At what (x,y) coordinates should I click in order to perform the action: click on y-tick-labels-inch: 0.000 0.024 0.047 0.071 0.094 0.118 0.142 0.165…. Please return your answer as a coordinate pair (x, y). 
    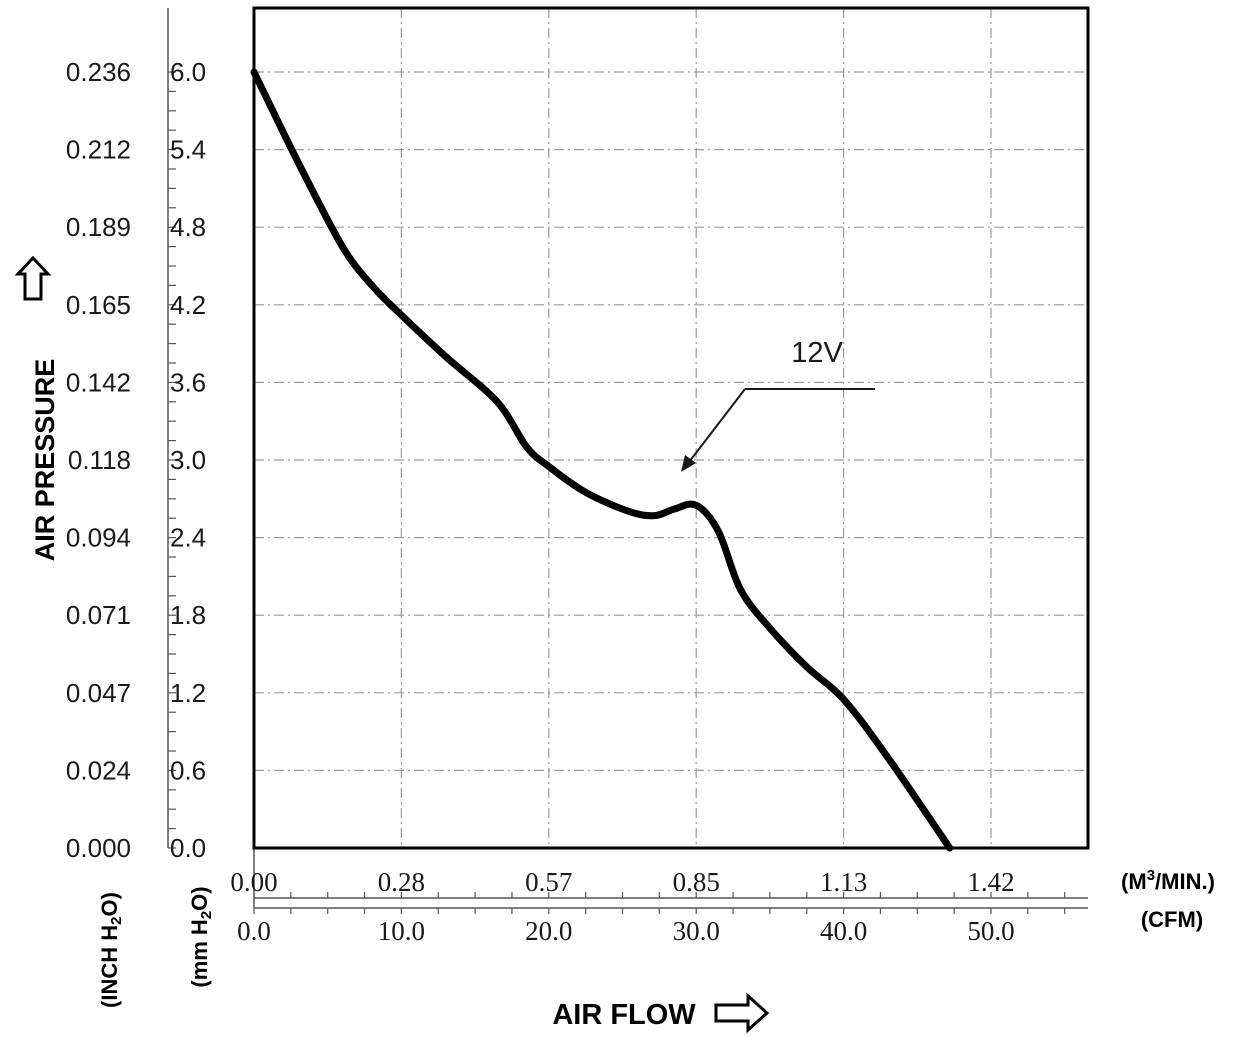
    Looking at the image, I should click on (98, 460).